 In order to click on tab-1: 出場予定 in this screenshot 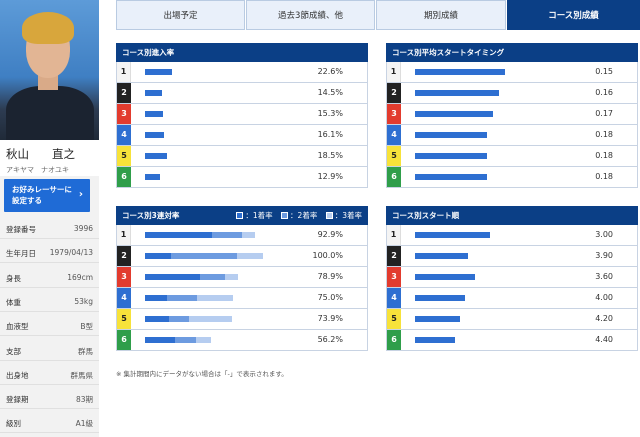, I will do `click(180, 15)`.